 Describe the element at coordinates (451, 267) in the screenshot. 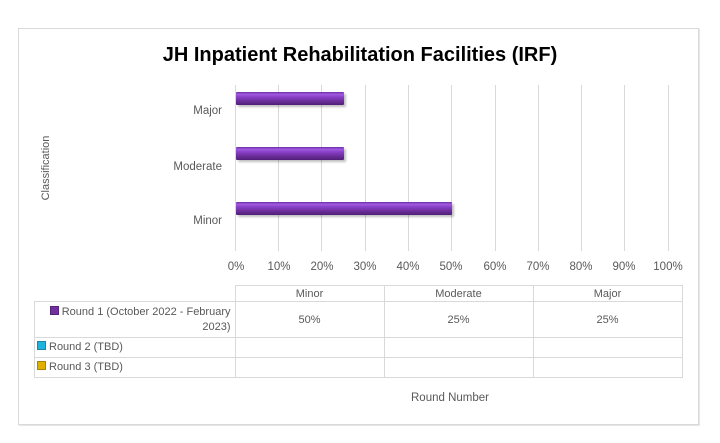

I see `x-tick: 50%` at that location.